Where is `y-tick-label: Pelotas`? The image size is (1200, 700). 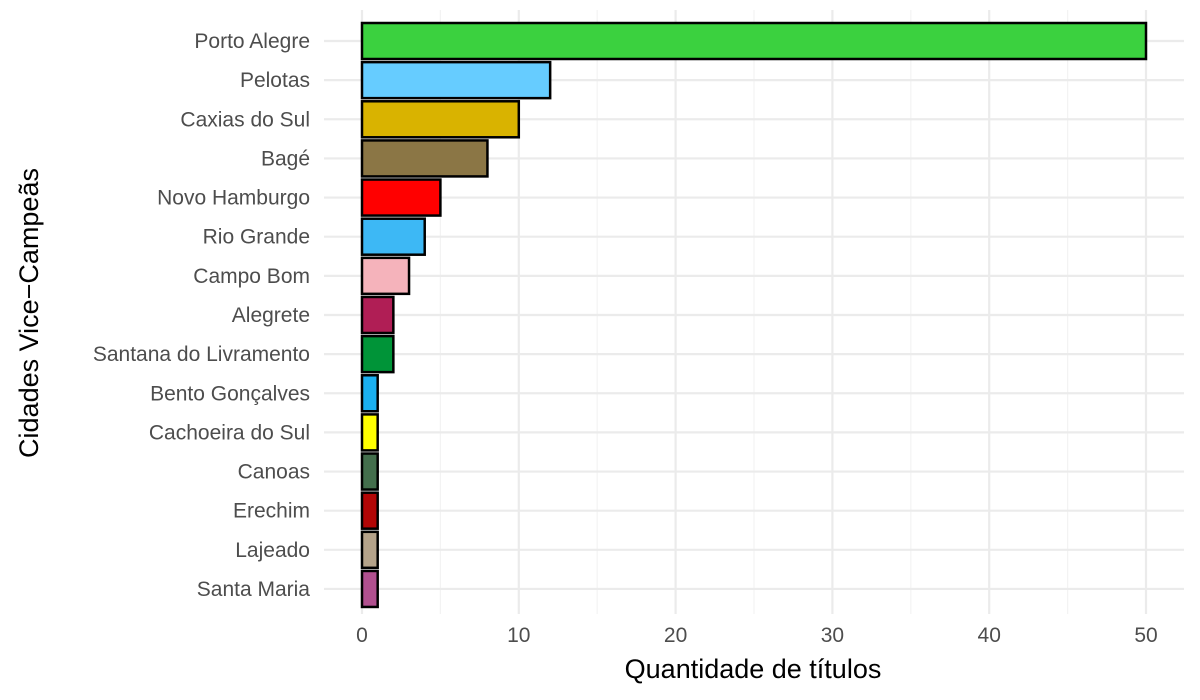 y-tick-label: Pelotas is located at coordinates (275, 80).